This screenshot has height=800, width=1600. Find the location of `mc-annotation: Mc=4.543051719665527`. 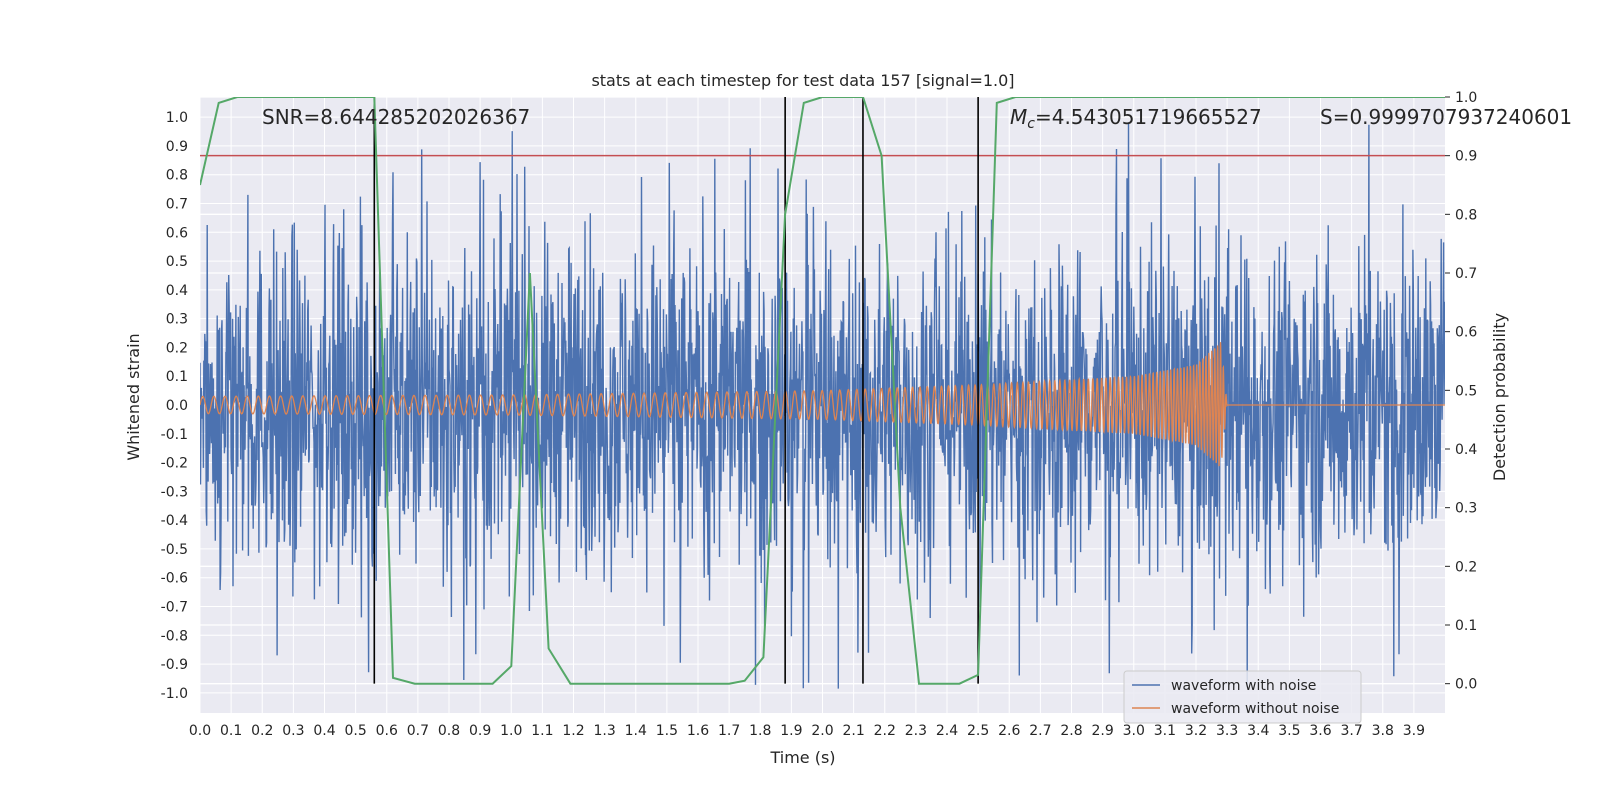

mc-annotation: Mc=4.543051719665527 is located at coordinates (1136, 118).